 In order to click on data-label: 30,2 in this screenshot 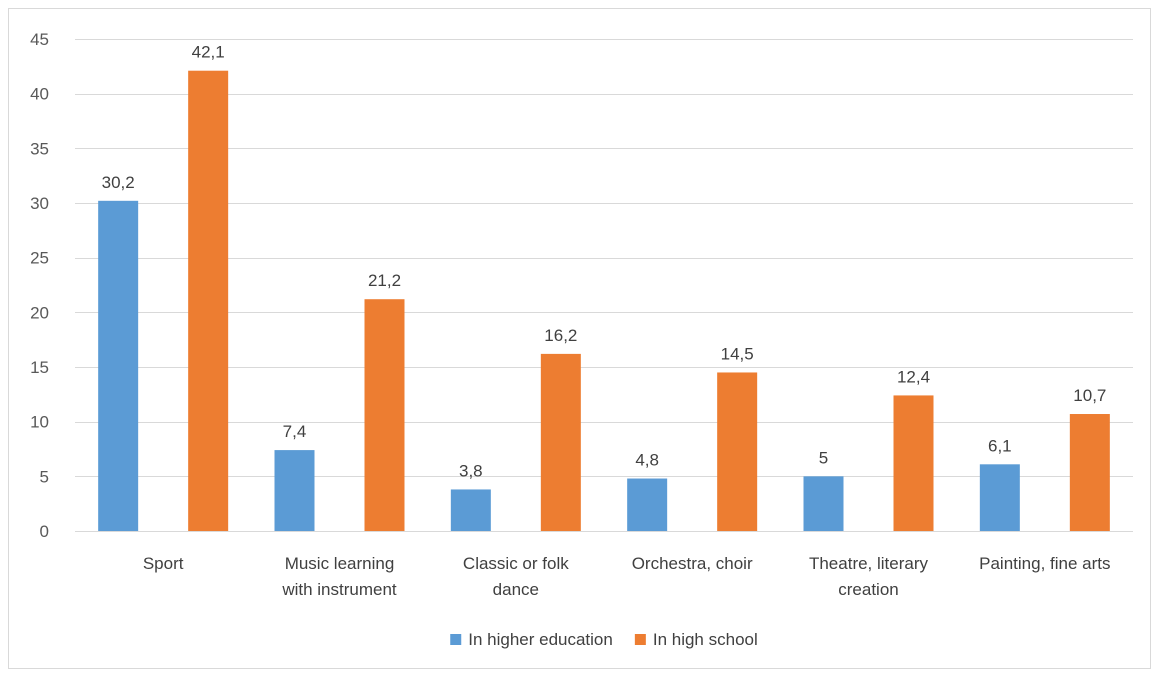, I will do `click(118, 182)`.